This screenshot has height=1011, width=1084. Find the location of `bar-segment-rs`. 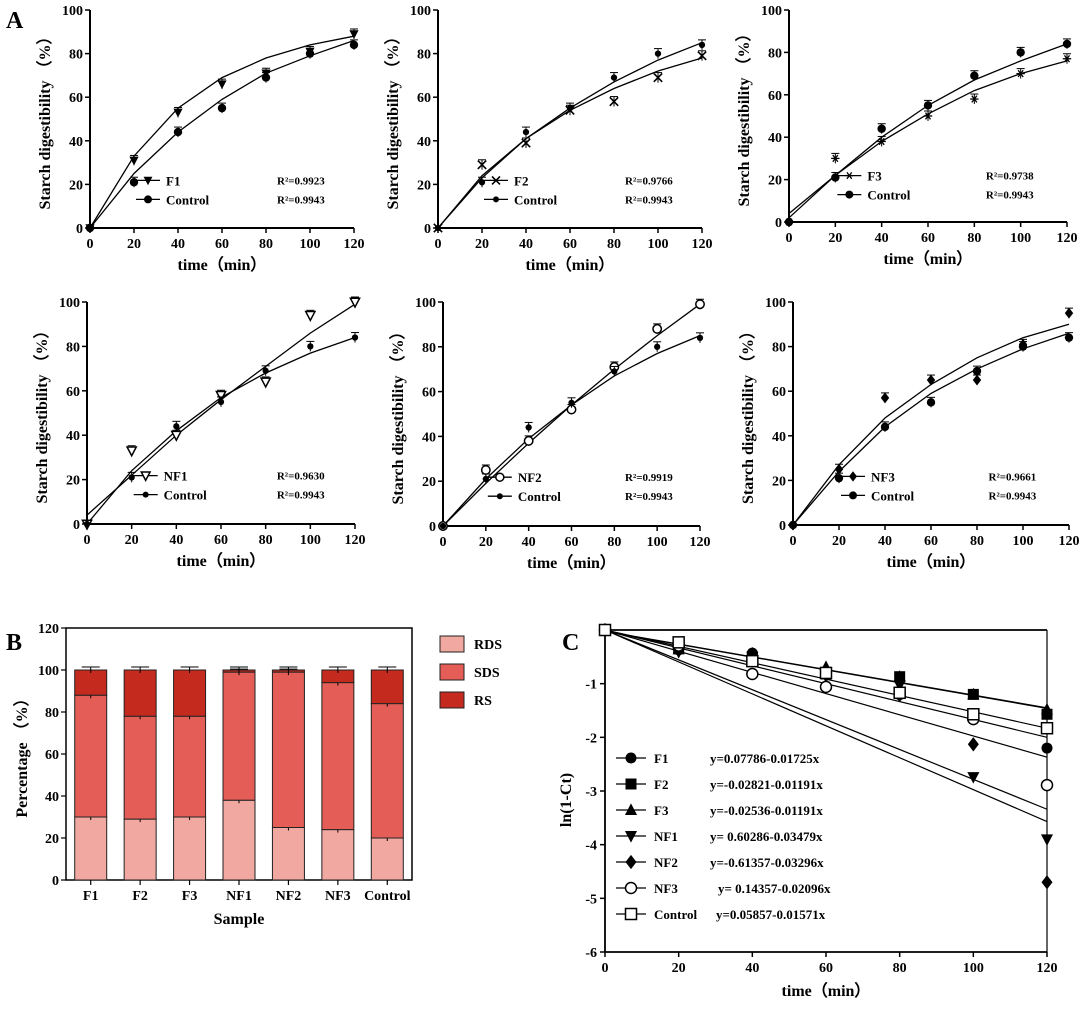

bar-segment-rs is located at coordinates (387, 687).